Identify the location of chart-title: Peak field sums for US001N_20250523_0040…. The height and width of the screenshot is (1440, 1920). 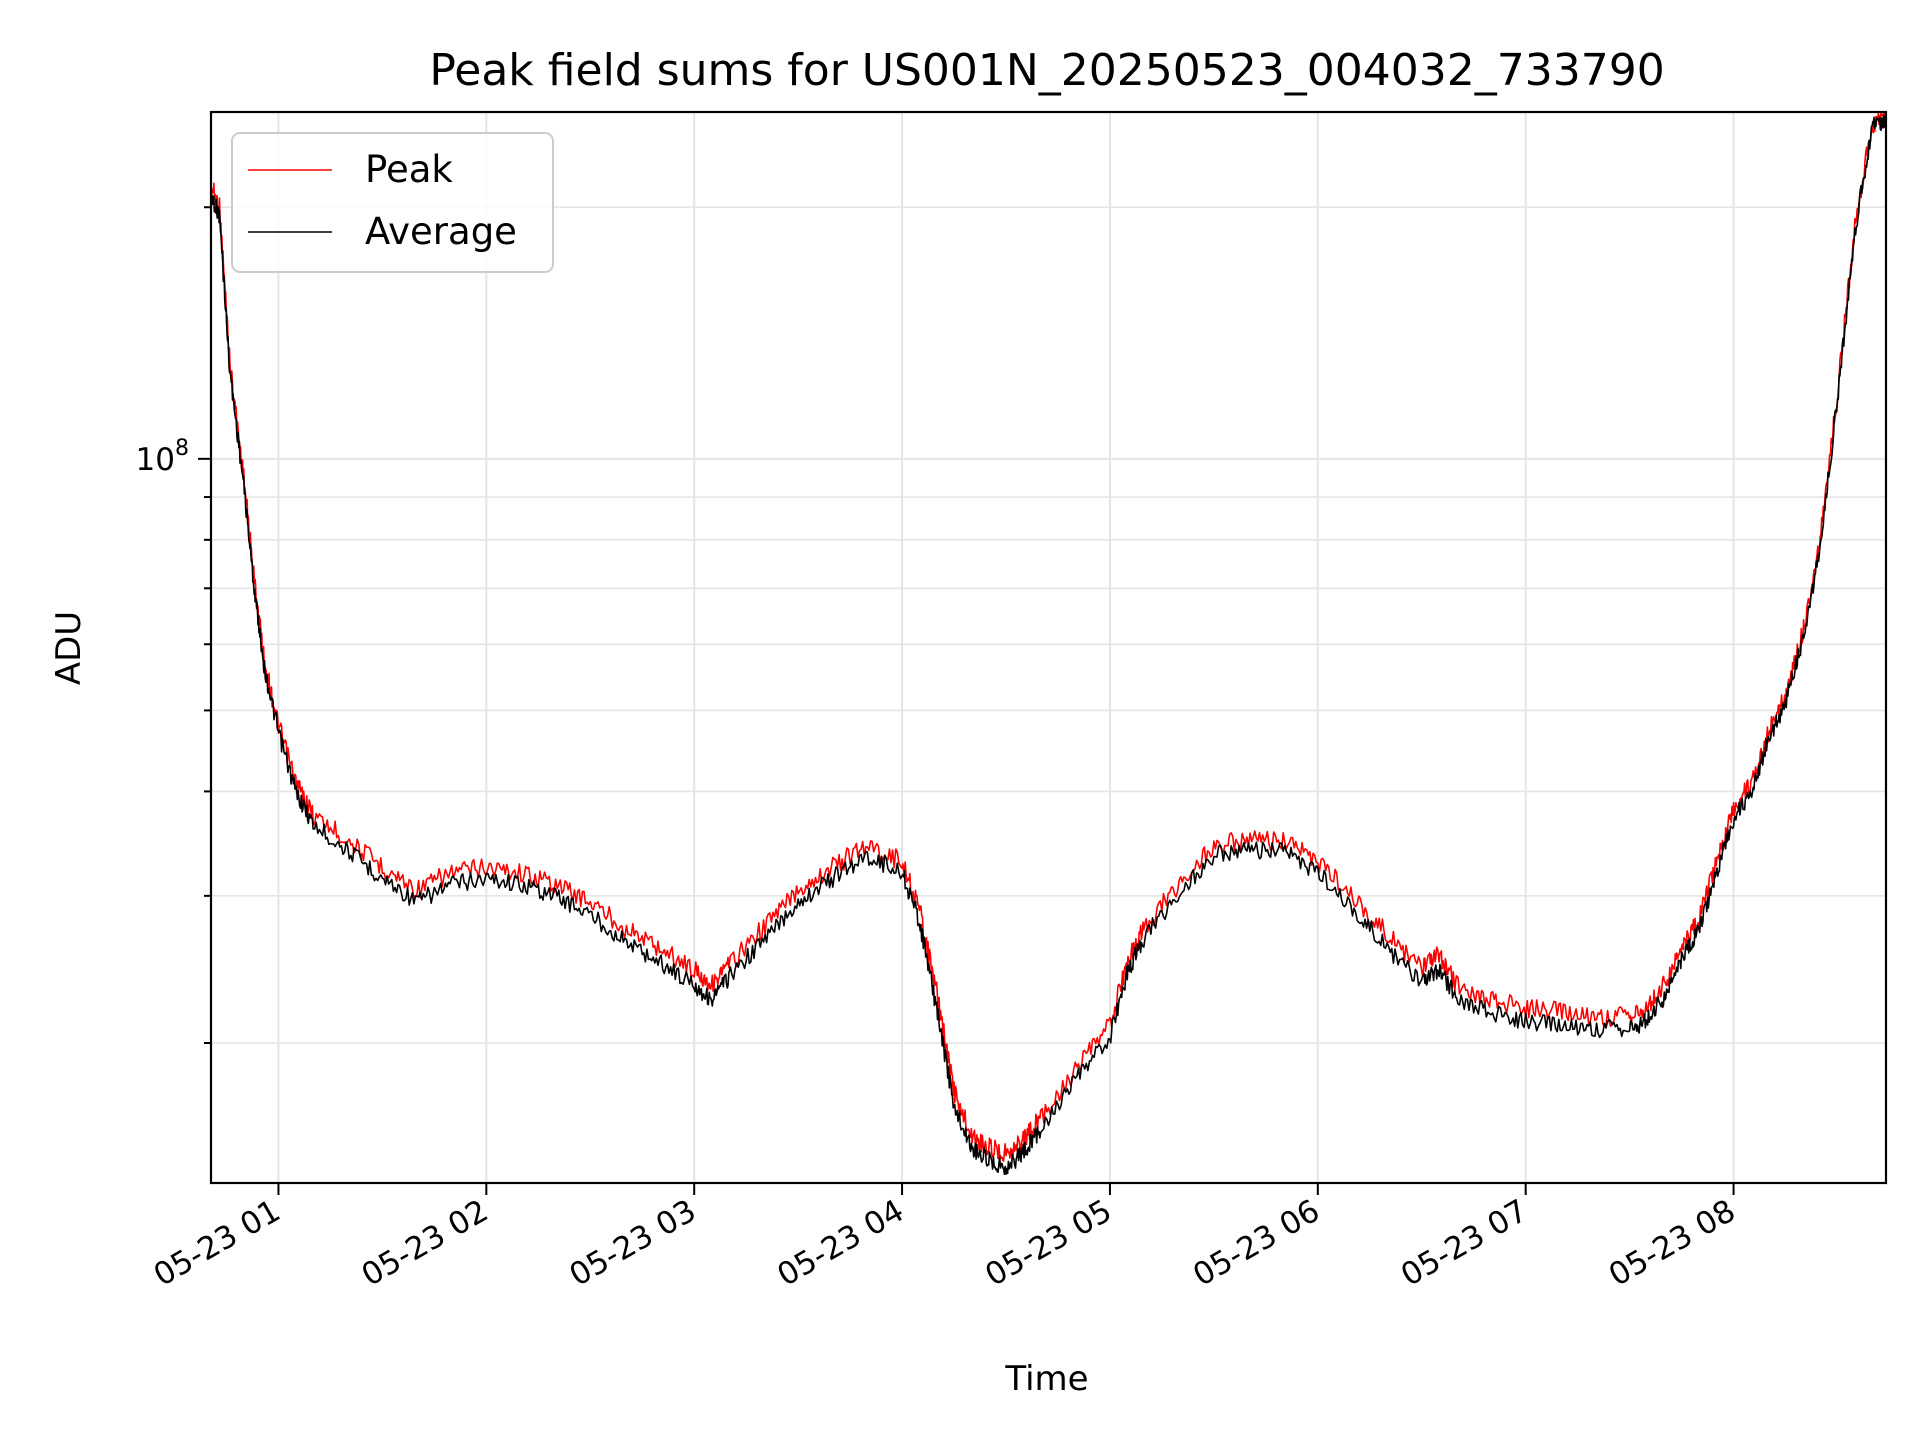
(1046, 70).